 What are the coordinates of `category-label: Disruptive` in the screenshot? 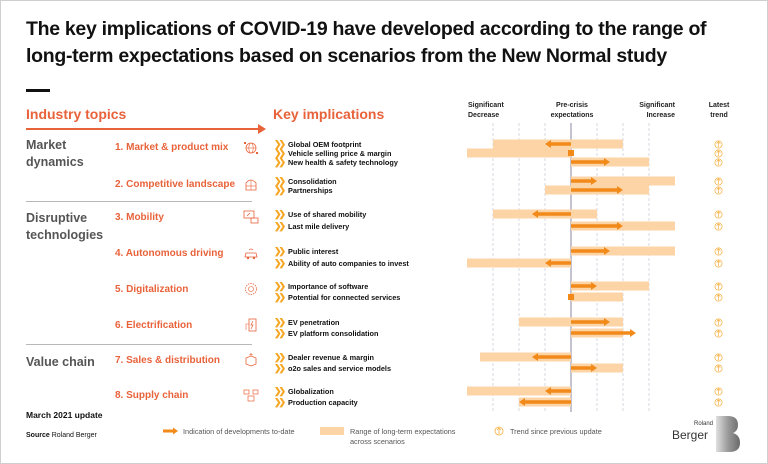 It's located at (57, 218).